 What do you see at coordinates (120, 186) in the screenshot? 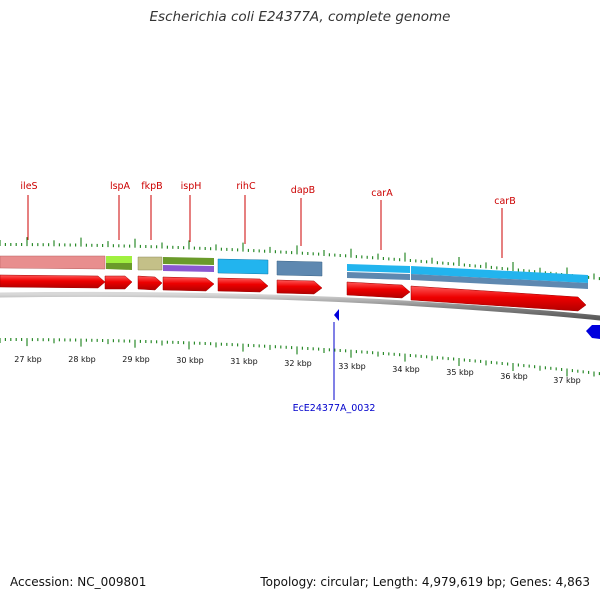
I see `gene-label-lspA: lspA` at bounding box center [120, 186].